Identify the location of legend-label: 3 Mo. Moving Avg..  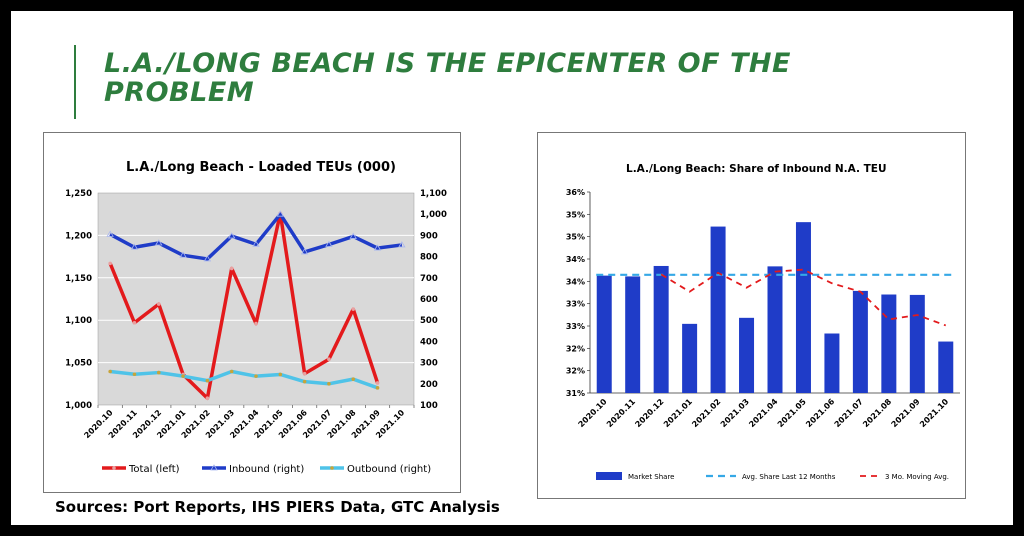
(917, 477).